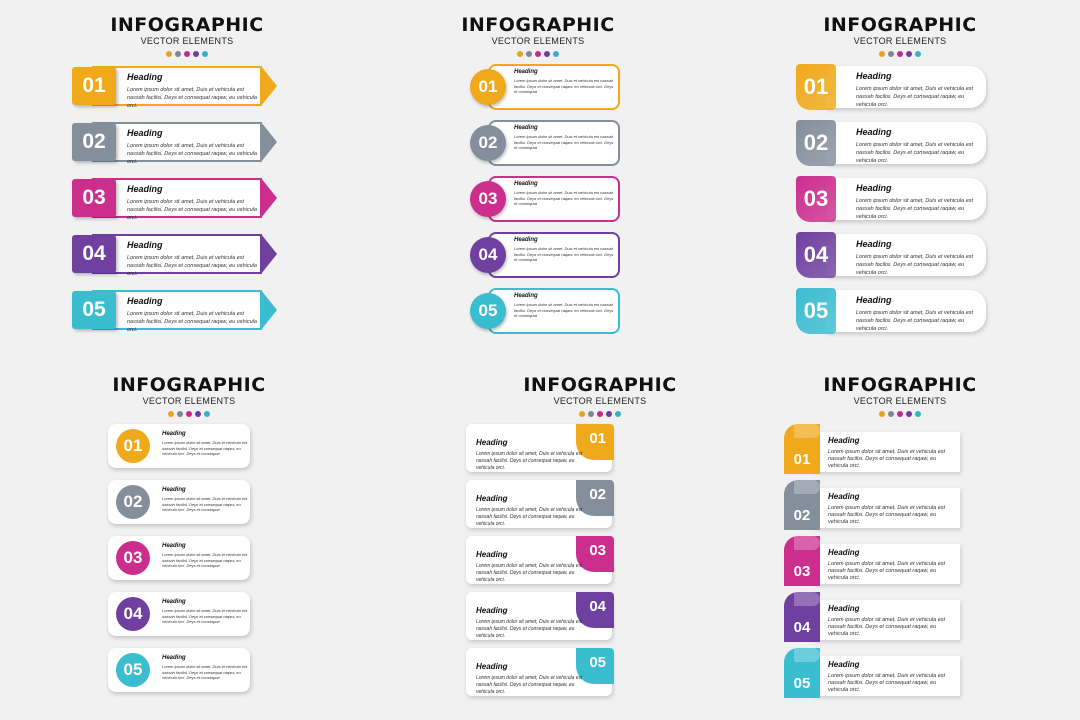  Describe the element at coordinates (802, 673) in the screenshot. I see `step-number-tab: 05` at that location.